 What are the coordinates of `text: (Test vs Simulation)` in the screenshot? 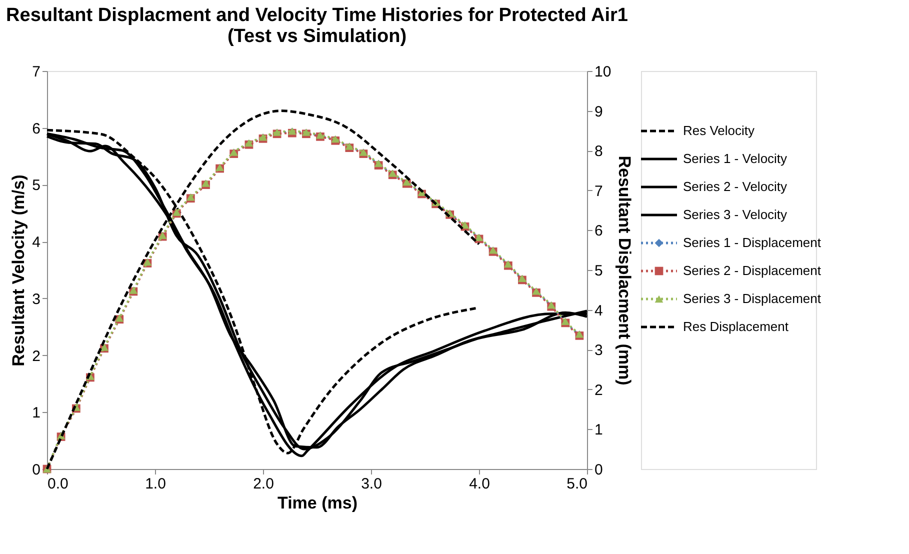 It's located at (317, 36).